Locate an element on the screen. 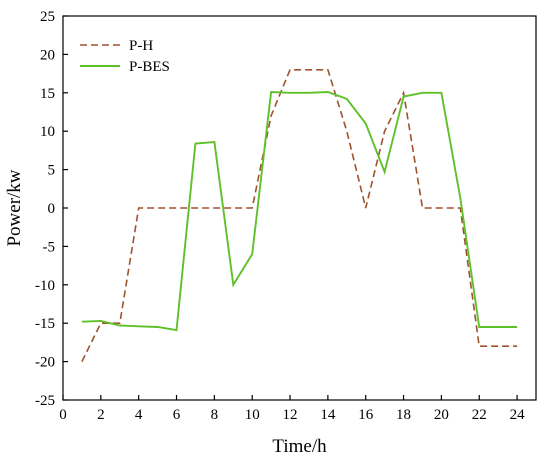 The image size is (550, 464). y-tick-label: 5 is located at coordinates (52, 171).